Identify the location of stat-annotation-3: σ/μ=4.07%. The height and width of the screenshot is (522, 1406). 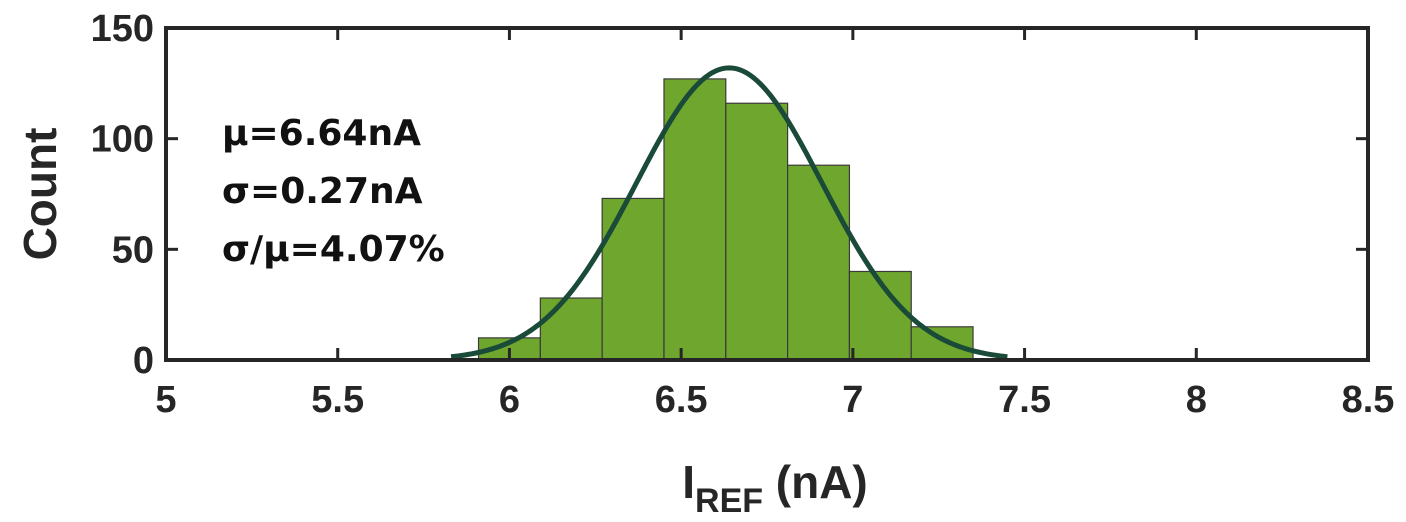
(333, 249).